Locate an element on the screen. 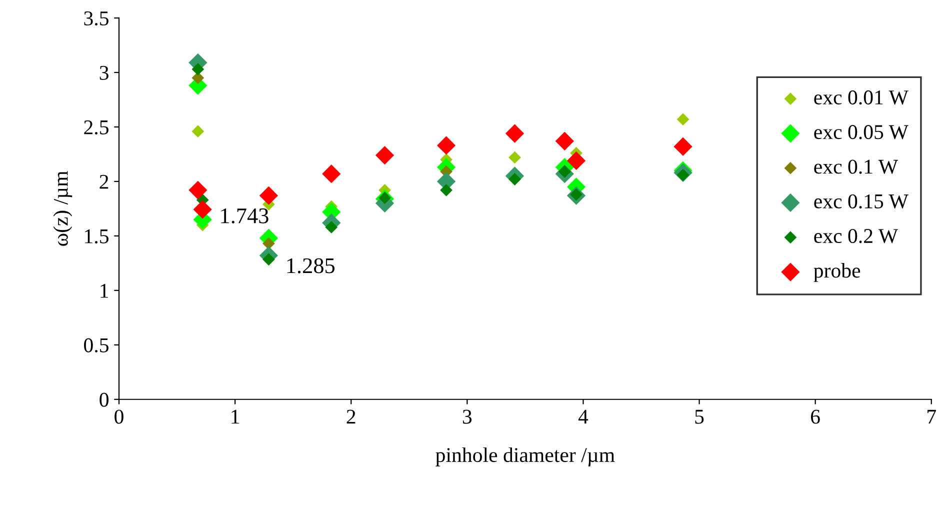  legend-label: exc 0.1 W is located at coordinates (856, 167).